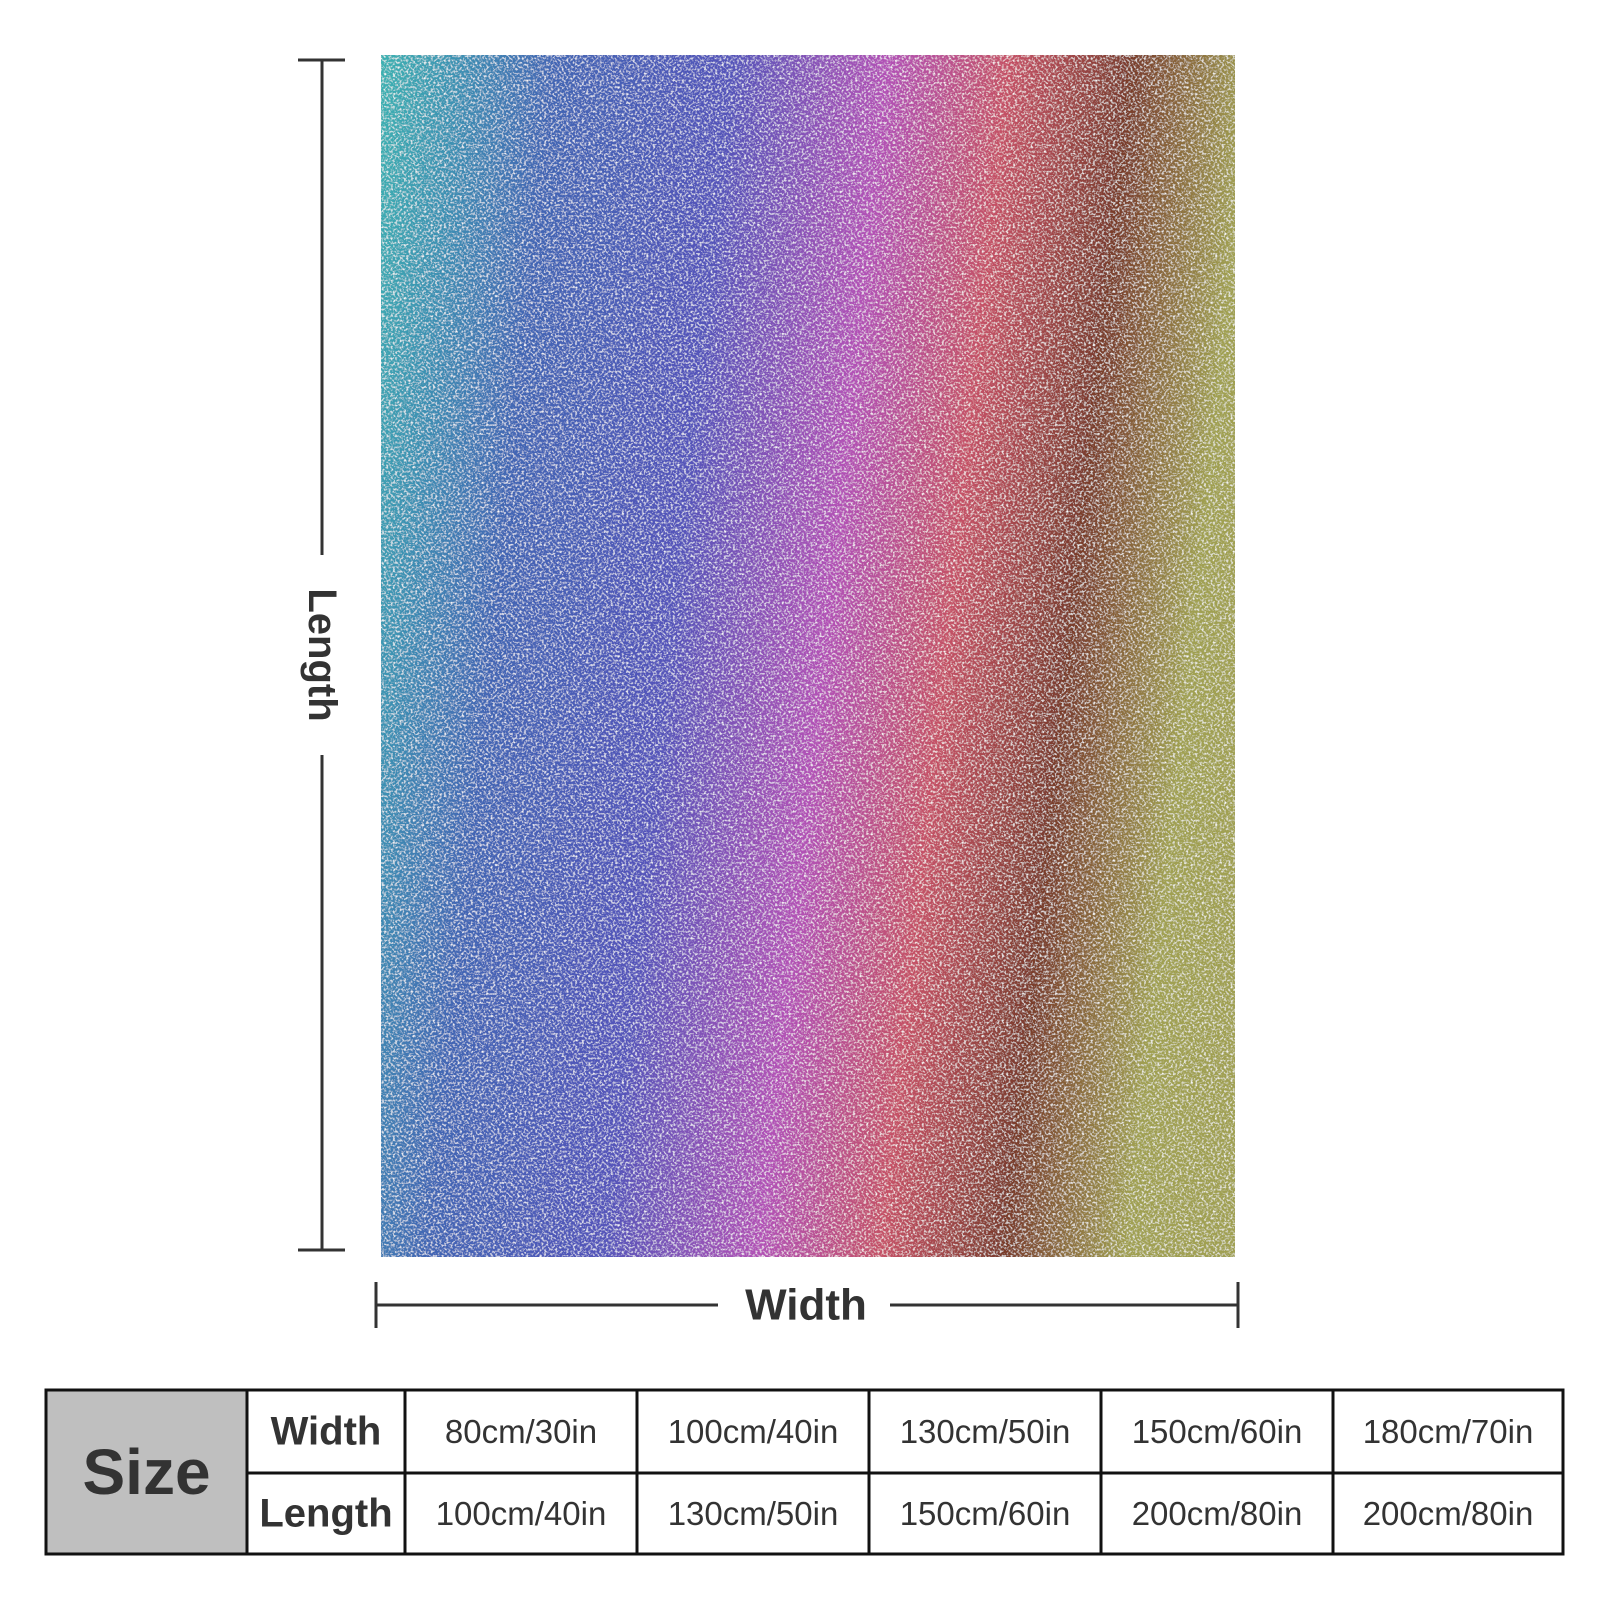  I want to click on width-bracket, so click(807, 1305).